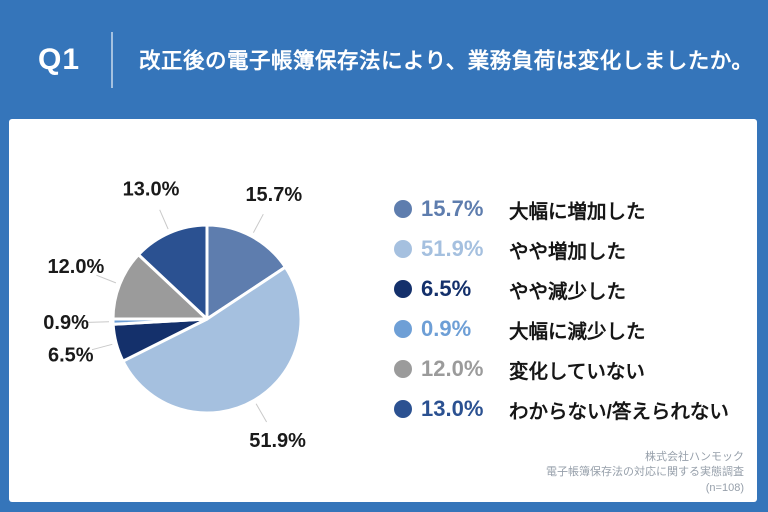 The height and width of the screenshot is (512, 768). I want to click on source-company: 株式会社ハンモック, so click(694, 456).